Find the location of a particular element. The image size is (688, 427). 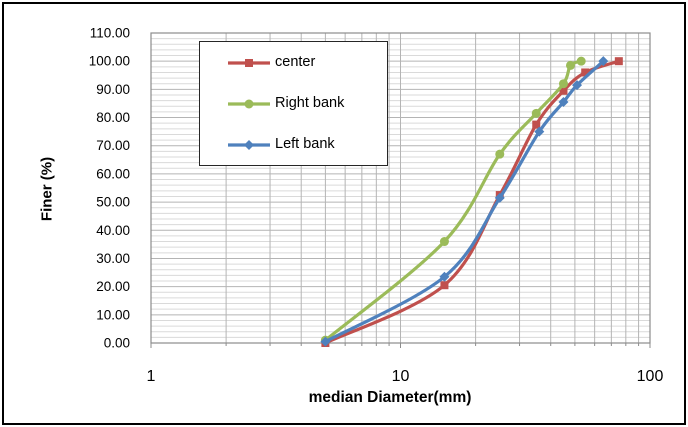

y-axis-title: Finer (%) is located at coordinates (47, 189).